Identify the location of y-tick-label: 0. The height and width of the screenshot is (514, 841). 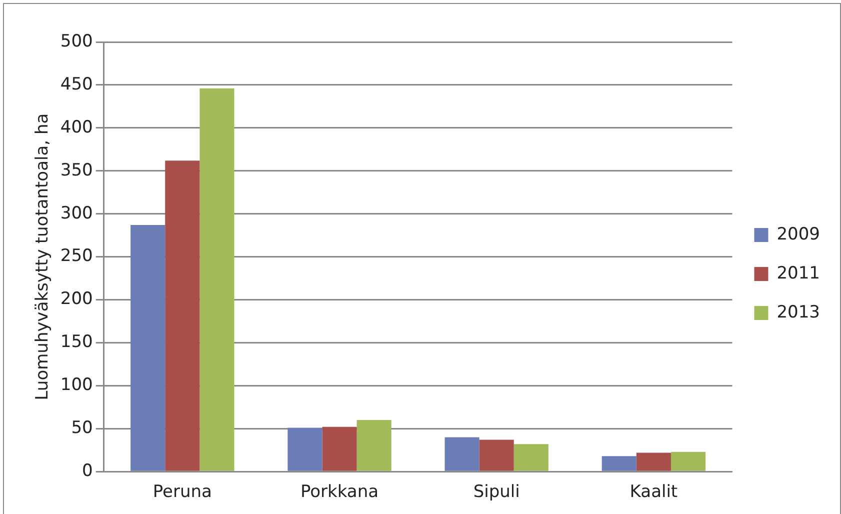
(87, 471).